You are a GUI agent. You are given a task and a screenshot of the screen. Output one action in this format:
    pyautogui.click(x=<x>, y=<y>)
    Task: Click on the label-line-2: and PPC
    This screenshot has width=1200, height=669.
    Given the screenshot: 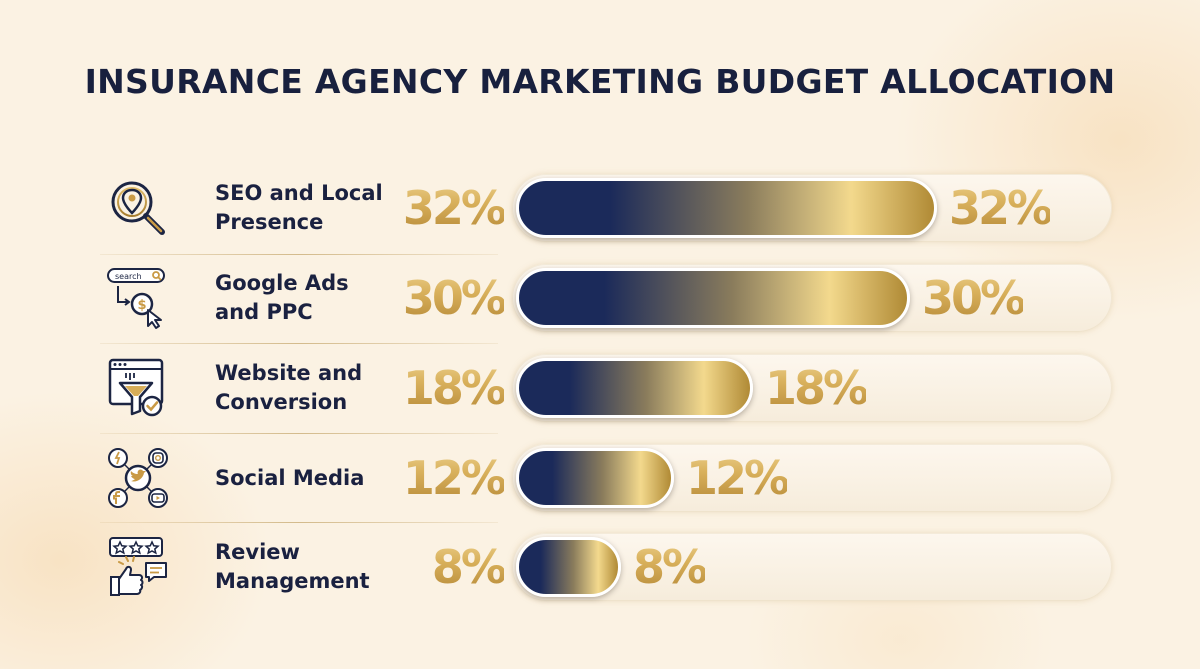 What is the action you would take?
    pyautogui.click(x=264, y=312)
    